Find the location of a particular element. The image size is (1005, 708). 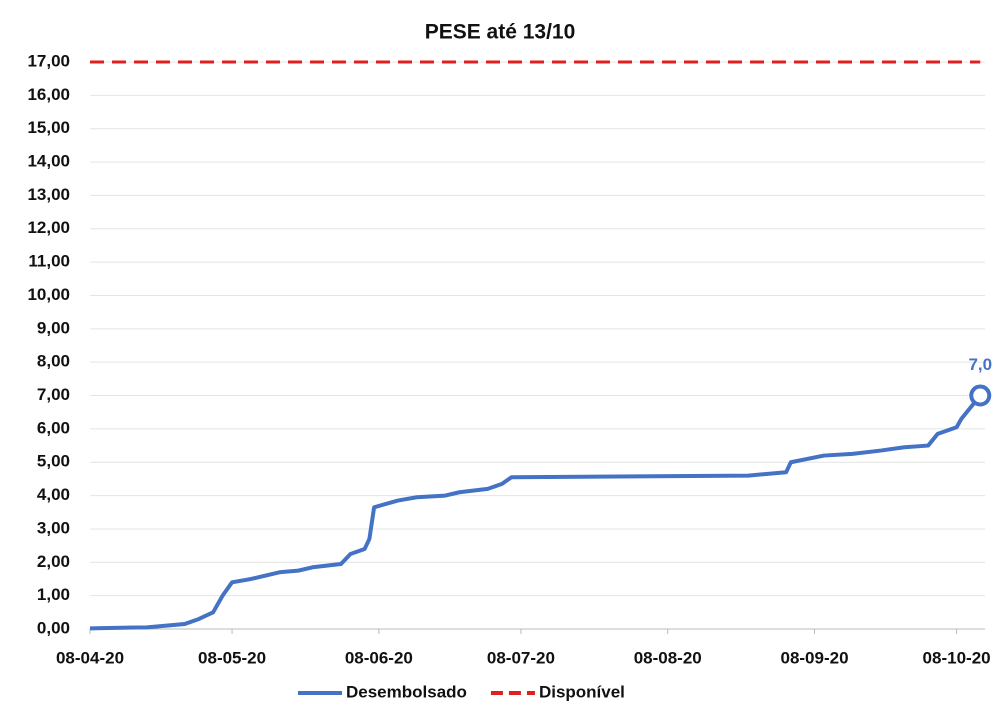

x-tick-label: 08-08-20 is located at coordinates (668, 657).